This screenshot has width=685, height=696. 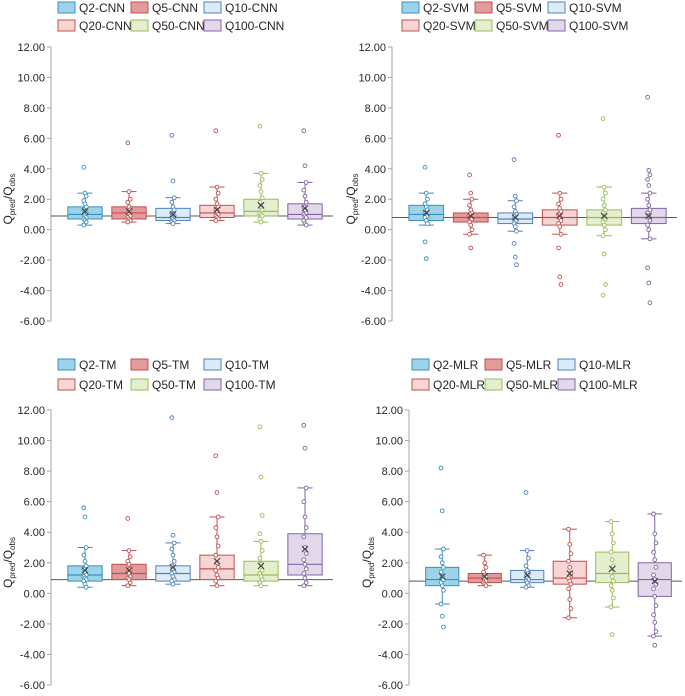 I want to click on y-tick-label: -2.00, so click(x=32, y=261).